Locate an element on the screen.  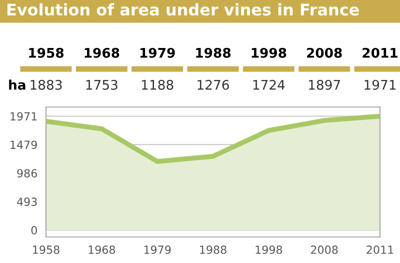
y-tick-label: 1971 is located at coordinates (23, 116).